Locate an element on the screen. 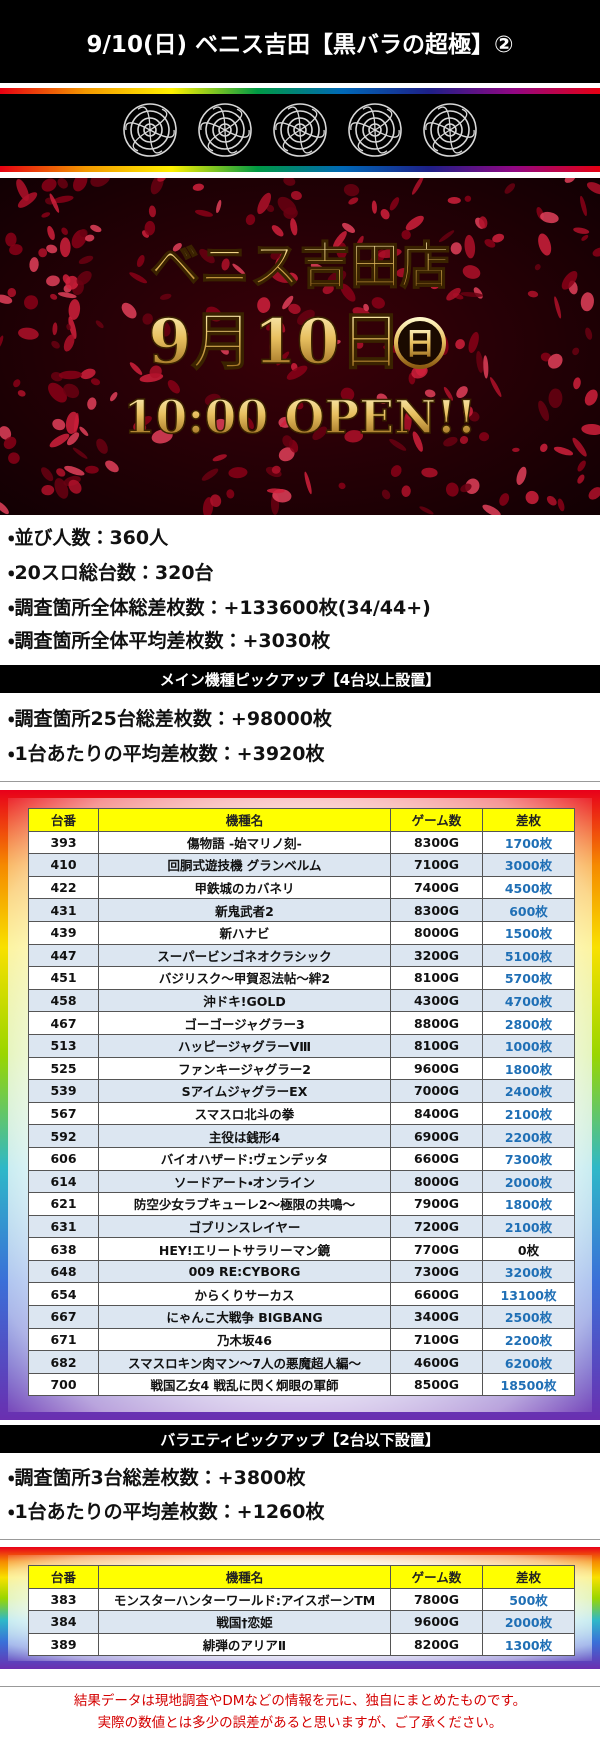 Image resolution: width=600 pixels, height=1739 pixels. coin-diff: 0枚 is located at coordinates (528, 1249).